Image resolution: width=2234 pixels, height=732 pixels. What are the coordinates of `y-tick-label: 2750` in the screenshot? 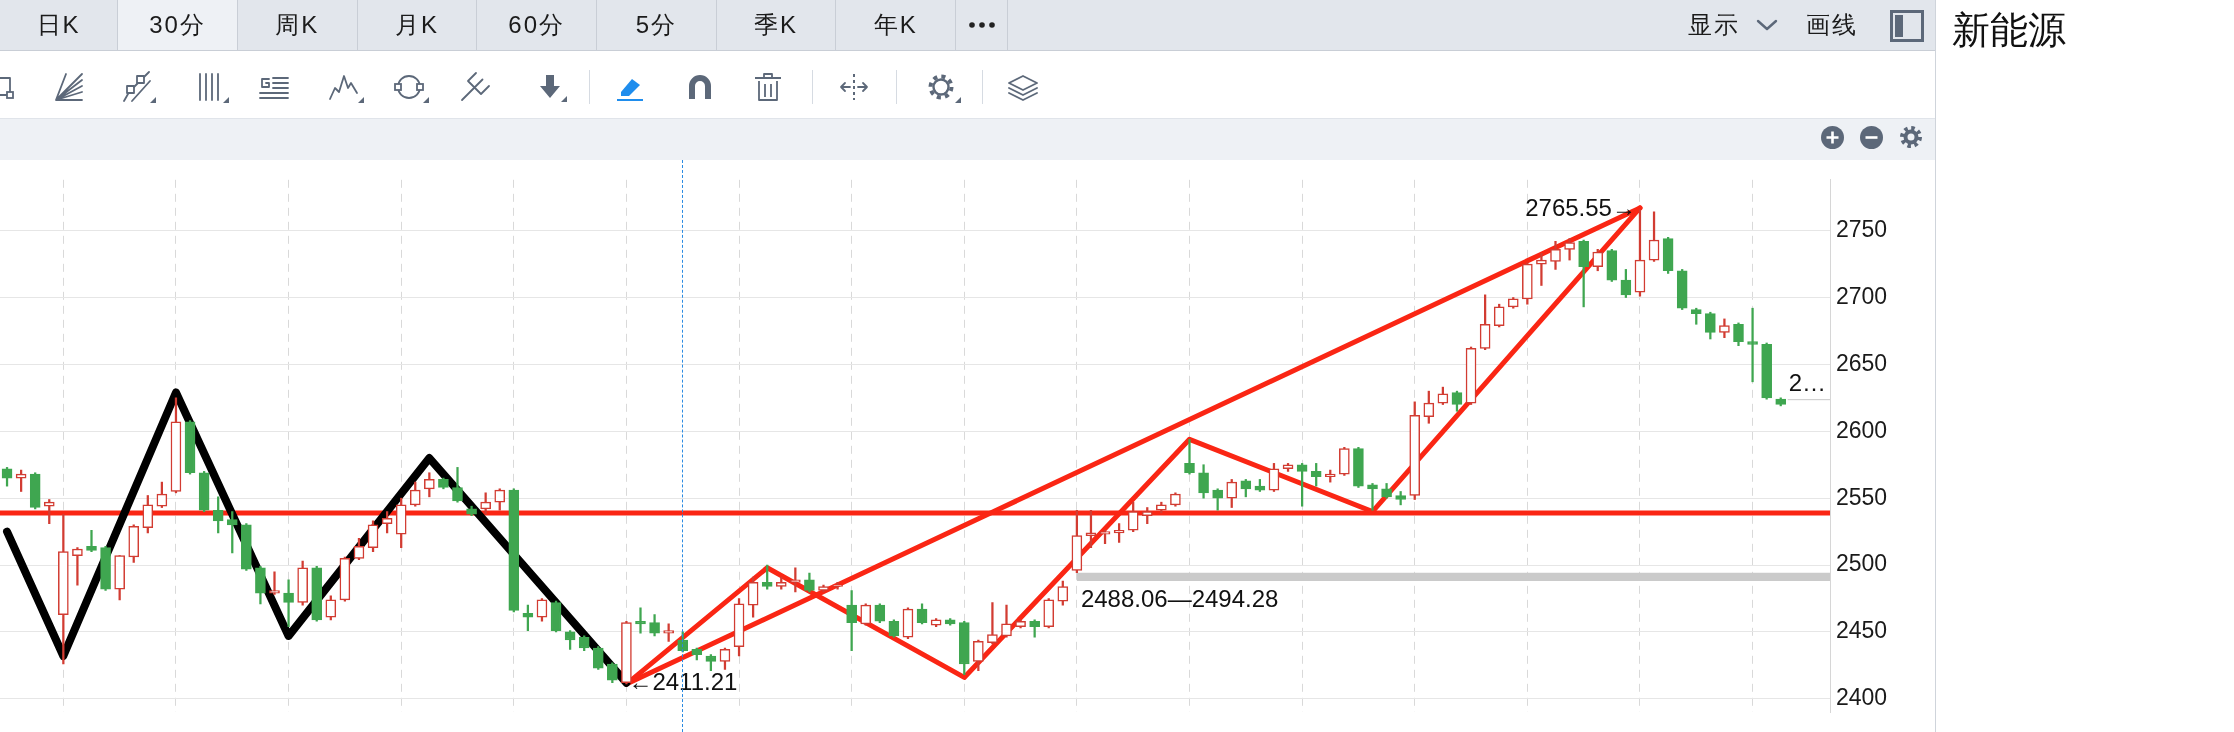 It's located at (1862, 228).